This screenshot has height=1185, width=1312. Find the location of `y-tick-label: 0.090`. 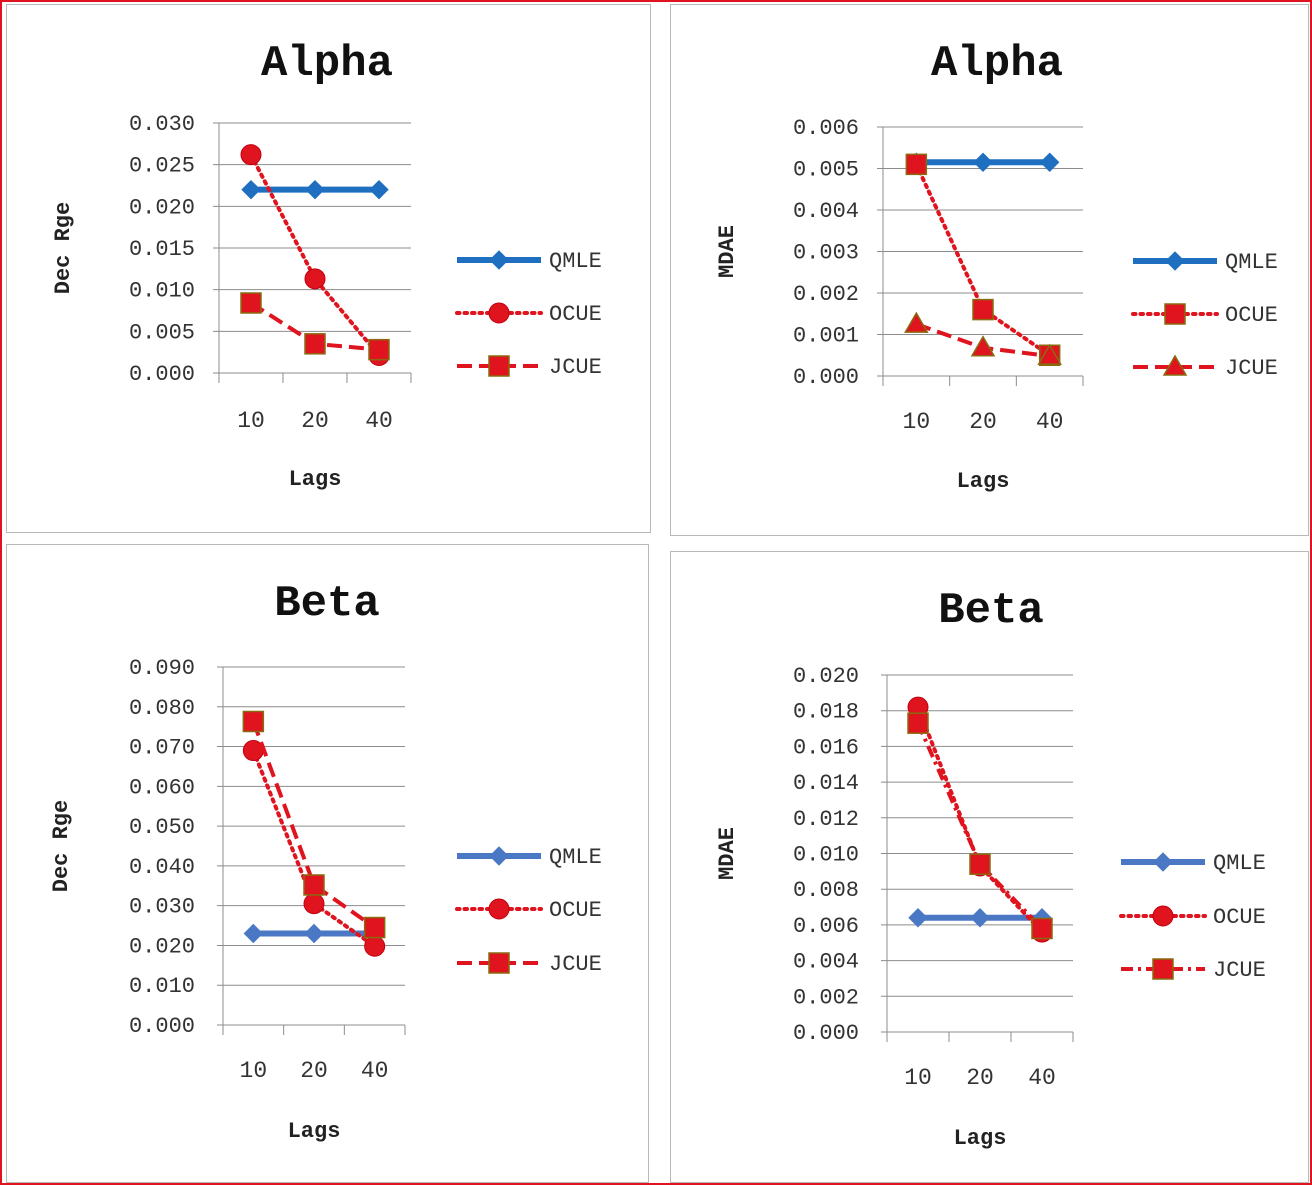

y-tick-label: 0.090 is located at coordinates (162, 668).